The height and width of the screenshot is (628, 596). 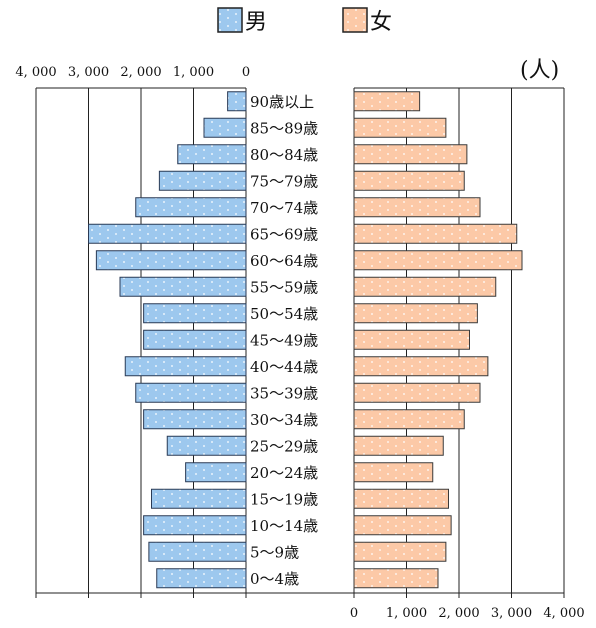 What do you see at coordinates (284, 314) in the screenshot?
I see `age-label: 50～54歳` at bounding box center [284, 314].